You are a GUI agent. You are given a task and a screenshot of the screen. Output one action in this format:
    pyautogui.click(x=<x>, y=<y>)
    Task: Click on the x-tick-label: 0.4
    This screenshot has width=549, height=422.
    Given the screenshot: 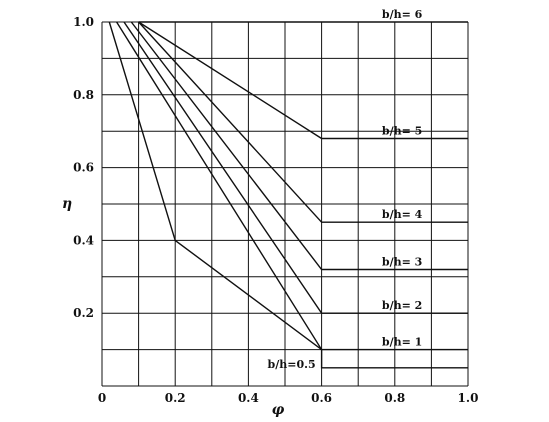 What is the action you would take?
    pyautogui.click(x=248, y=398)
    